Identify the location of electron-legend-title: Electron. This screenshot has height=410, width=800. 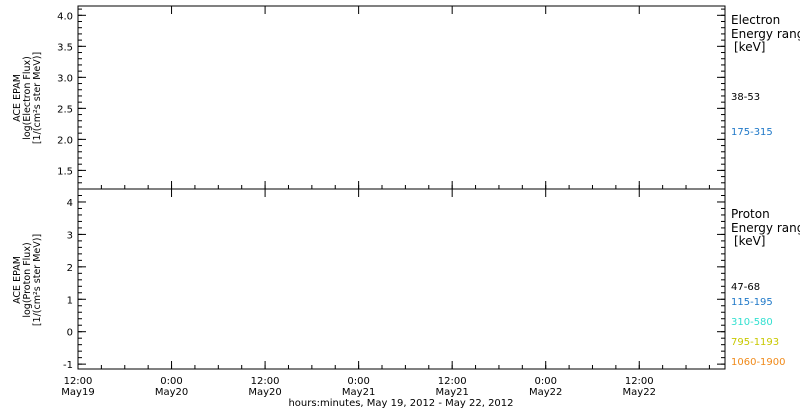
(755, 20).